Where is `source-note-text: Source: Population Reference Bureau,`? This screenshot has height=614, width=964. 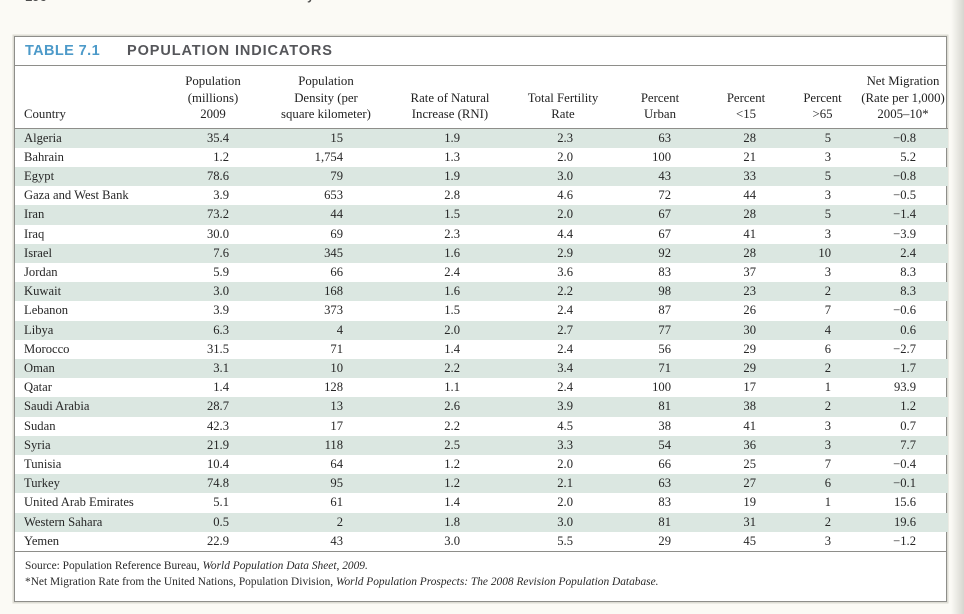
source-note-text: Source: Population Reference Bureau, is located at coordinates (114, 565).